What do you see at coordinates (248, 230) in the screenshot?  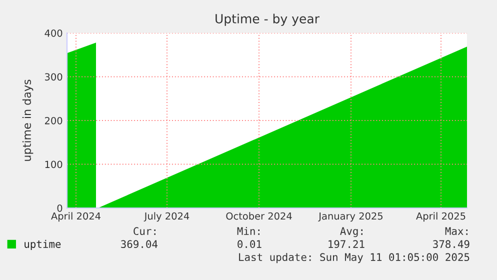 I see `text: Min:` at bounding box center [248, 230].